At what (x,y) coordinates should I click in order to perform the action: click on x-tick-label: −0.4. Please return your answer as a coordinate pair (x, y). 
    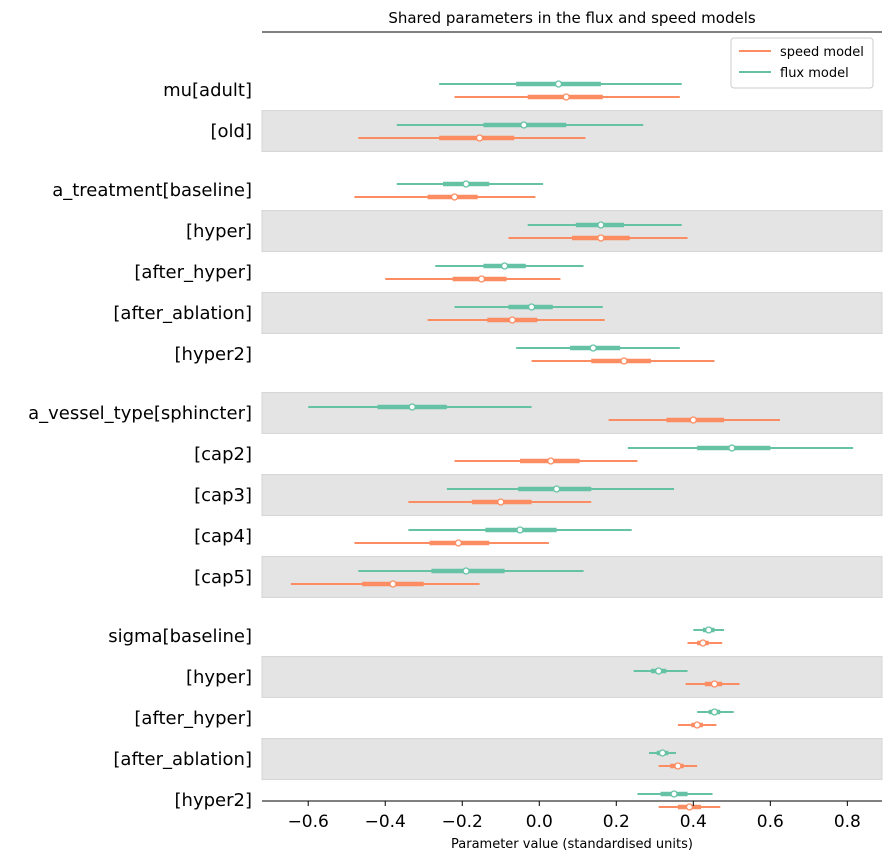
    Looking at the image, I should click on (385, 822).